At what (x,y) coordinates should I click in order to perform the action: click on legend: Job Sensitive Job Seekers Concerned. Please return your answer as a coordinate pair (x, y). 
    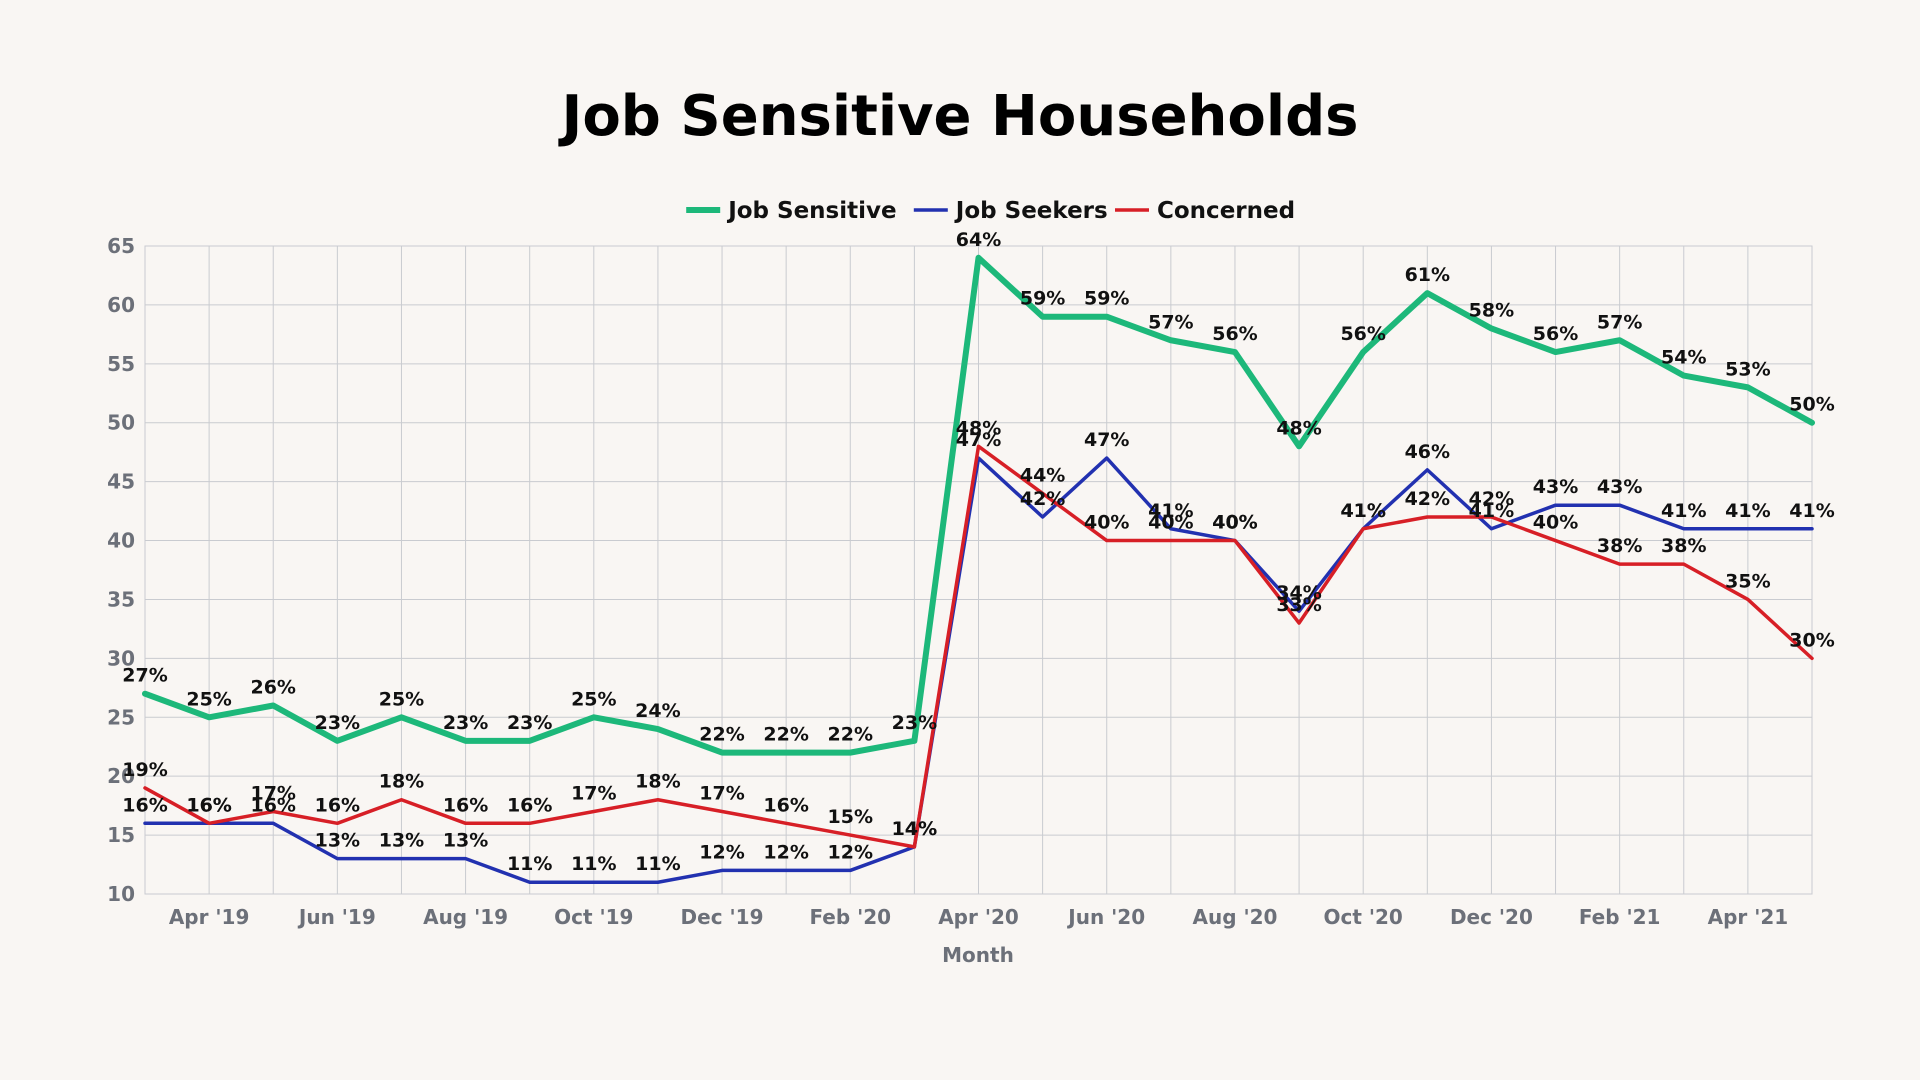
    Looking at the image, I should click on (990, 211).